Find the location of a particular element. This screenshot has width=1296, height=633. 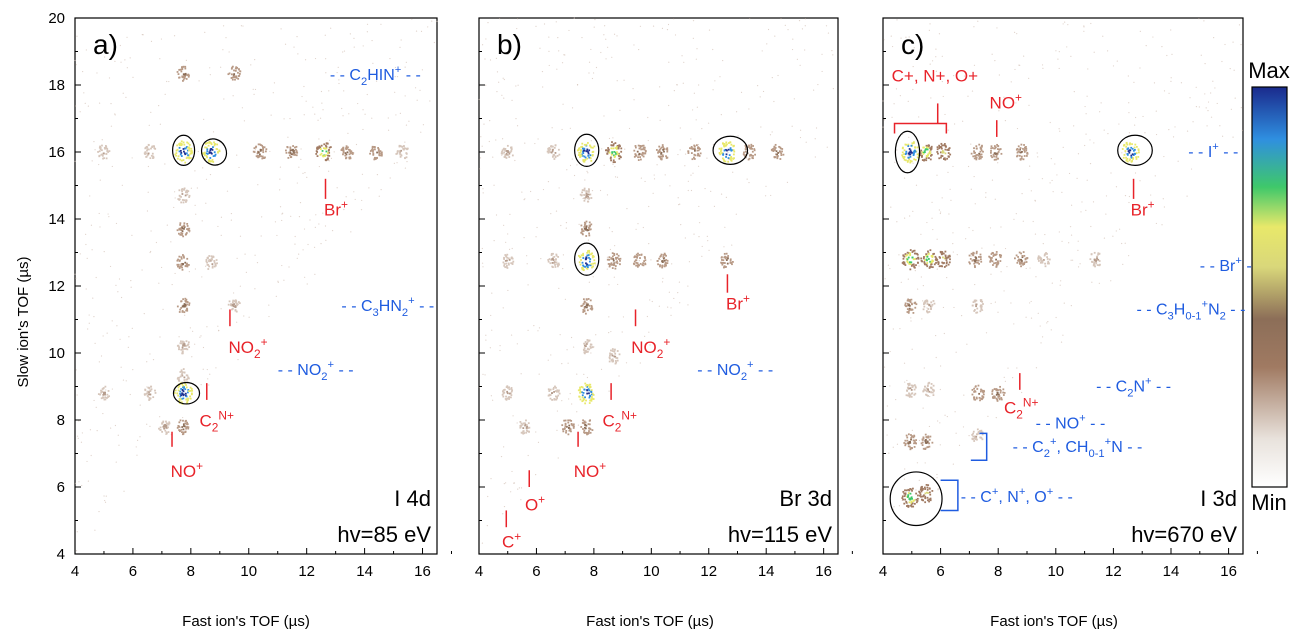

coincidence-island is located at coordinates (1022, 152).